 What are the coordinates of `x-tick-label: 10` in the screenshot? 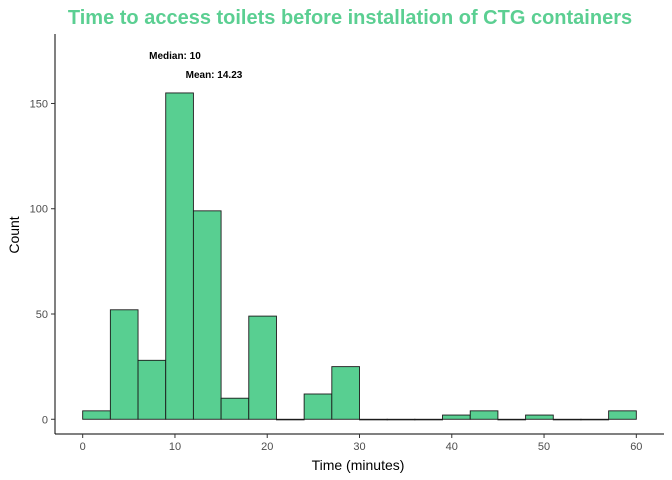 It's located at (175, 447).